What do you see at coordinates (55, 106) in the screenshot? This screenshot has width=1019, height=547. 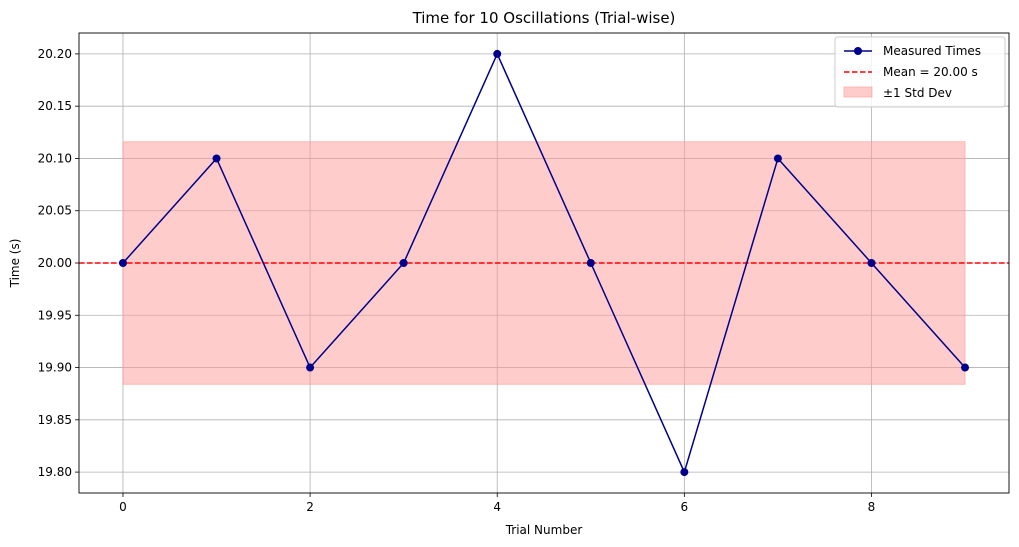 I see `y-tick-label: 20.15` at bounding box center [55, 106].